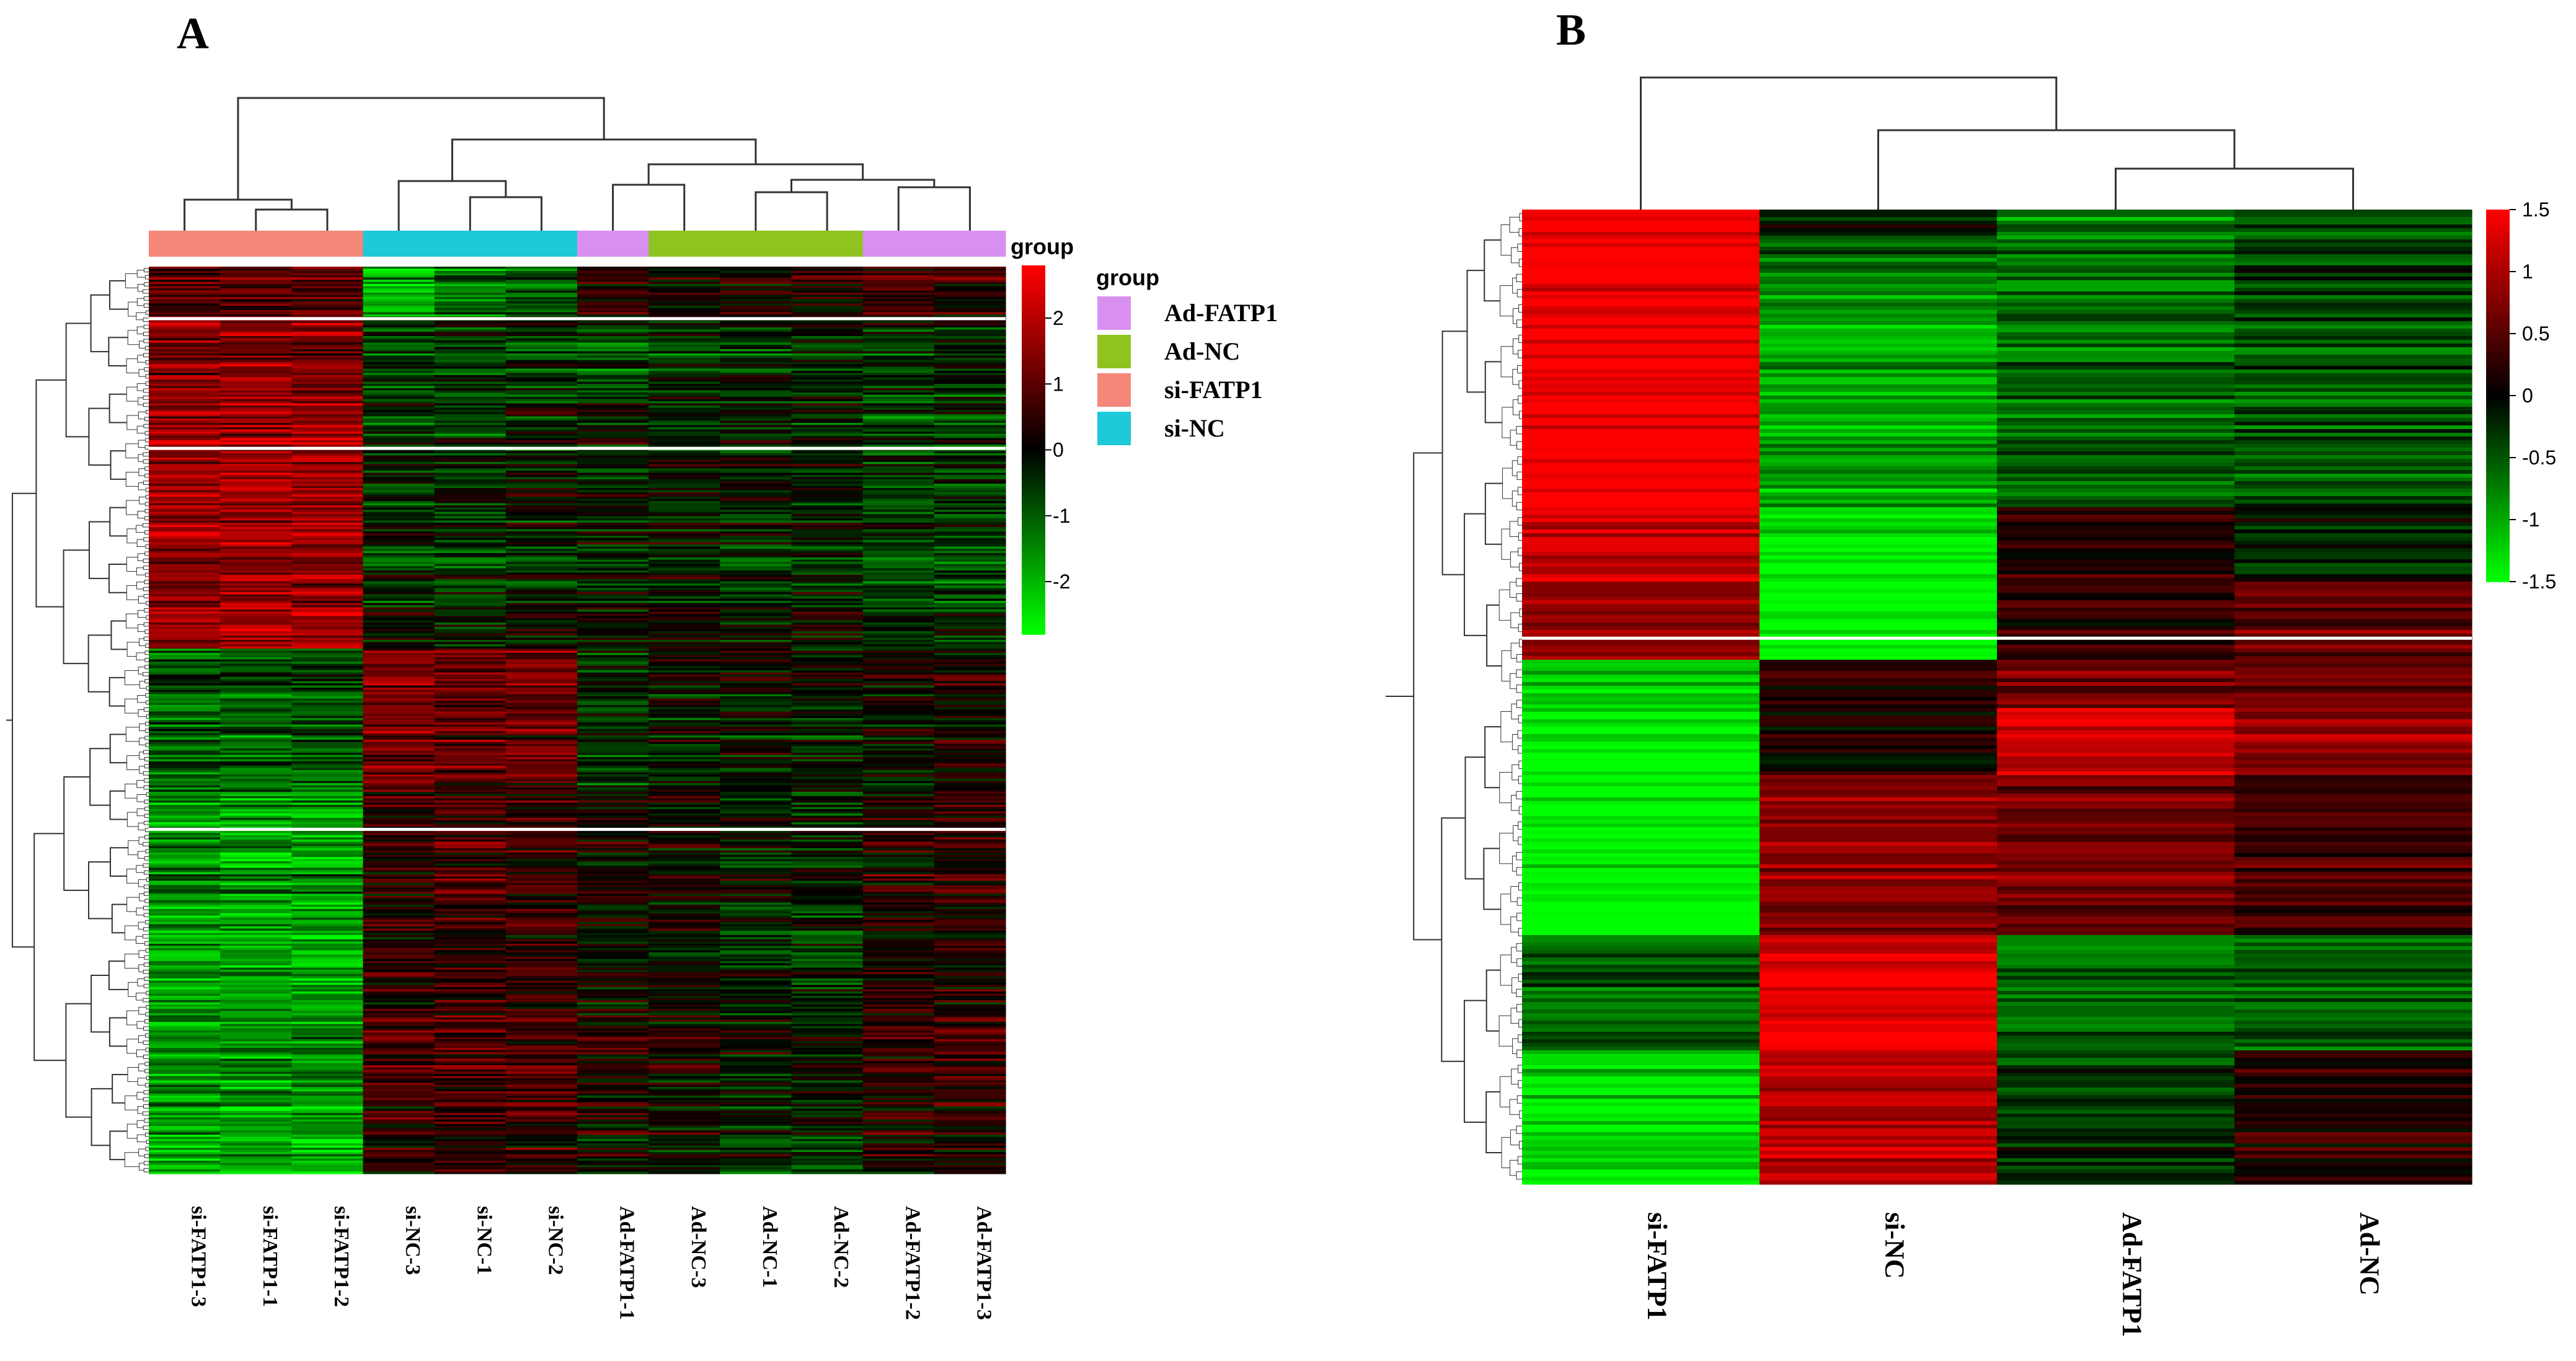 This screenshot has width=2576, height=1361. Describe the element at coordinates (828, 244) in the screenshot. I see `group-annotation-cell` at that location.